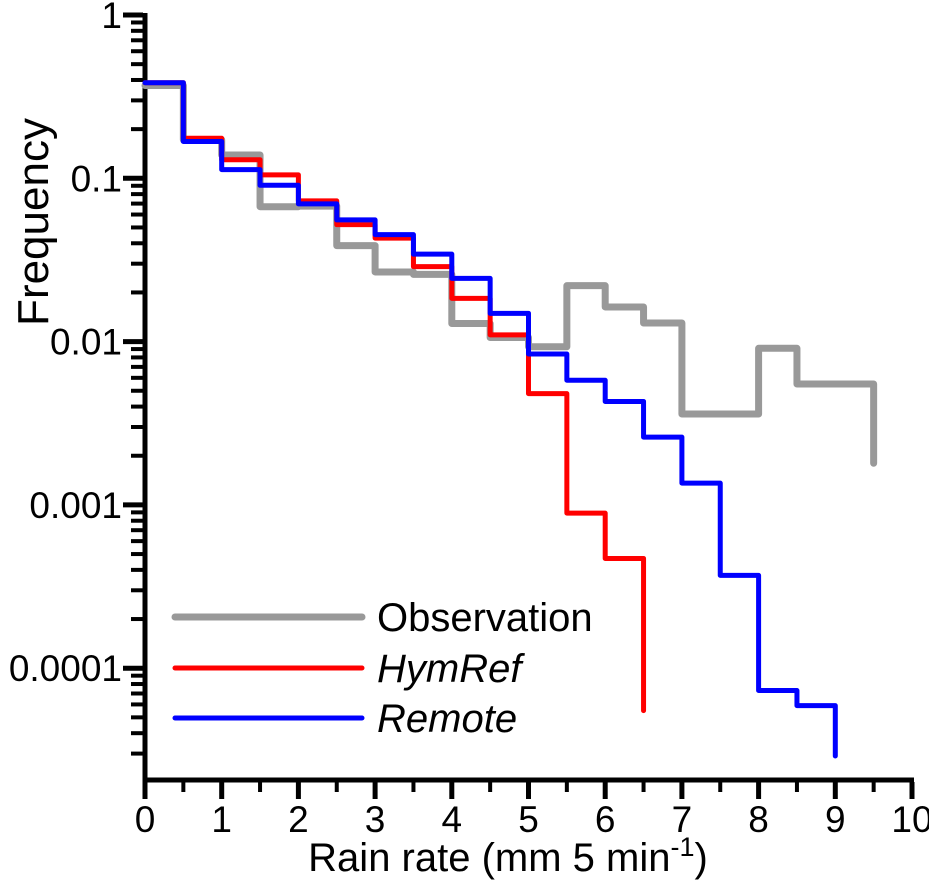 The height and width of the screenshot is (882, 929). What do you see at coordinates (221, 819) in the screenshot?
I see `x-tick-label: 1` at bounding box center [221, 819].